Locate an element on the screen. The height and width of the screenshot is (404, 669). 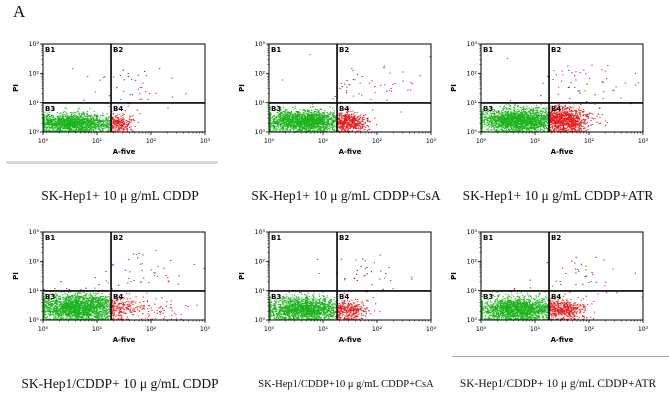
scatter-plot-1: 10⁰ 10⁰ 10¹ 10¹ 10² 10² 10³ 10³ B1 B2 B3 B4 A-five PI is located at coordinates (111, 98).